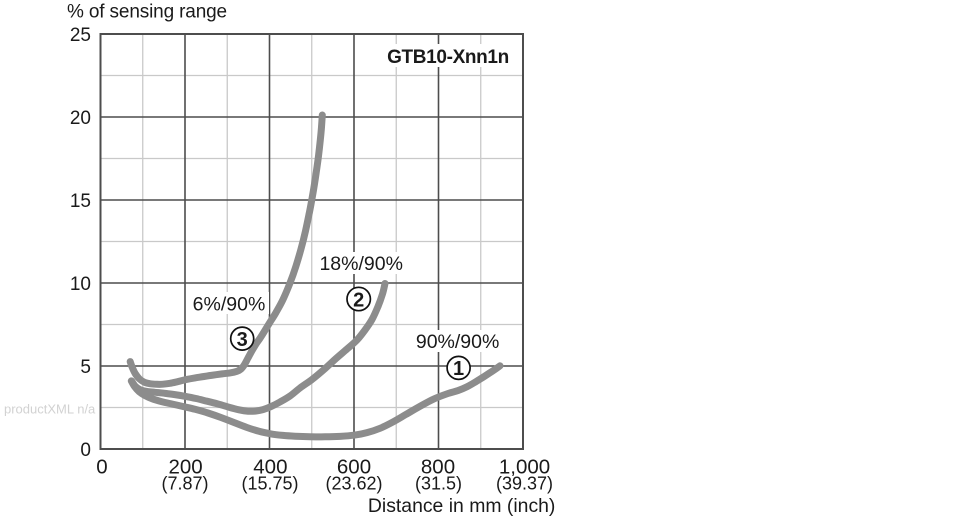 The height and width of the screenshot is (520, 970). I want to click on svg-text: 2, so click(358, 300).